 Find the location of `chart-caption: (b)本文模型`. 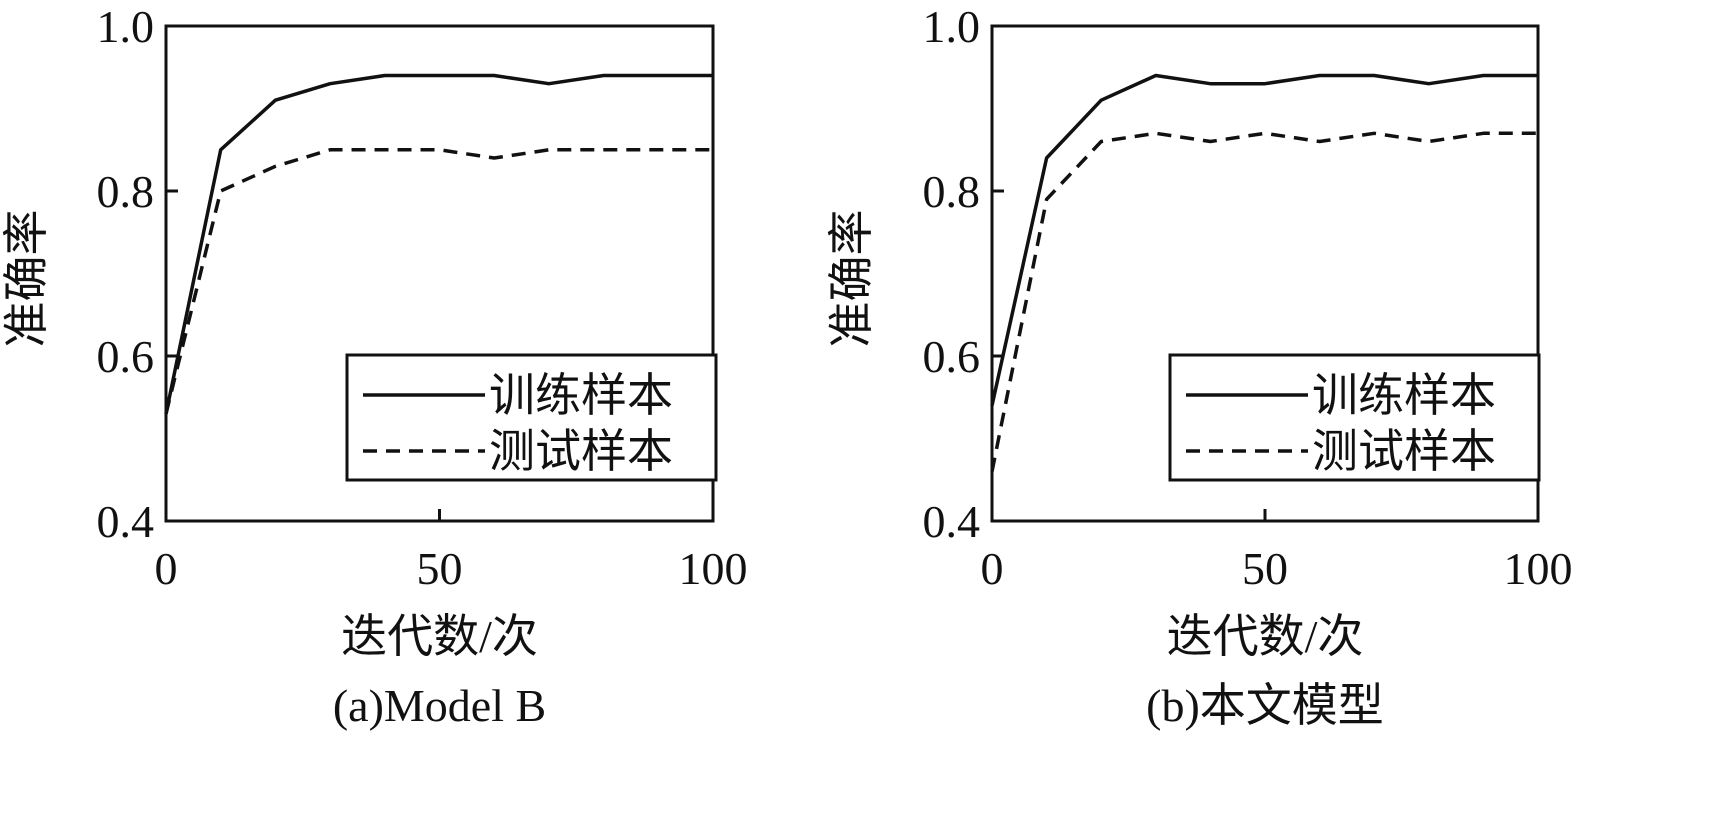

chart-caption: (b)本文模型 is located at coordinates (1265, 705).